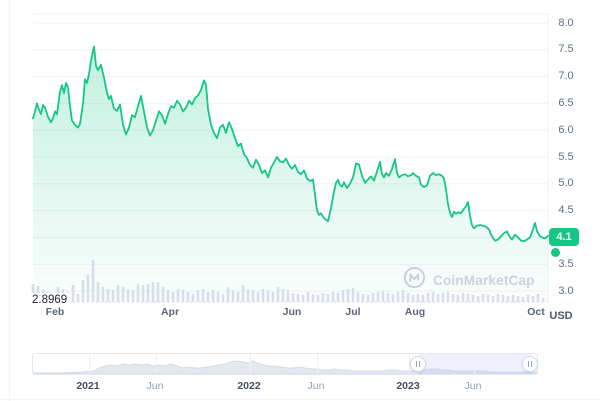  What do you see at coordinates (566, 263) in the screenshot?
I see `y-axis-label: 3.5` at bounding box center [566, 263].